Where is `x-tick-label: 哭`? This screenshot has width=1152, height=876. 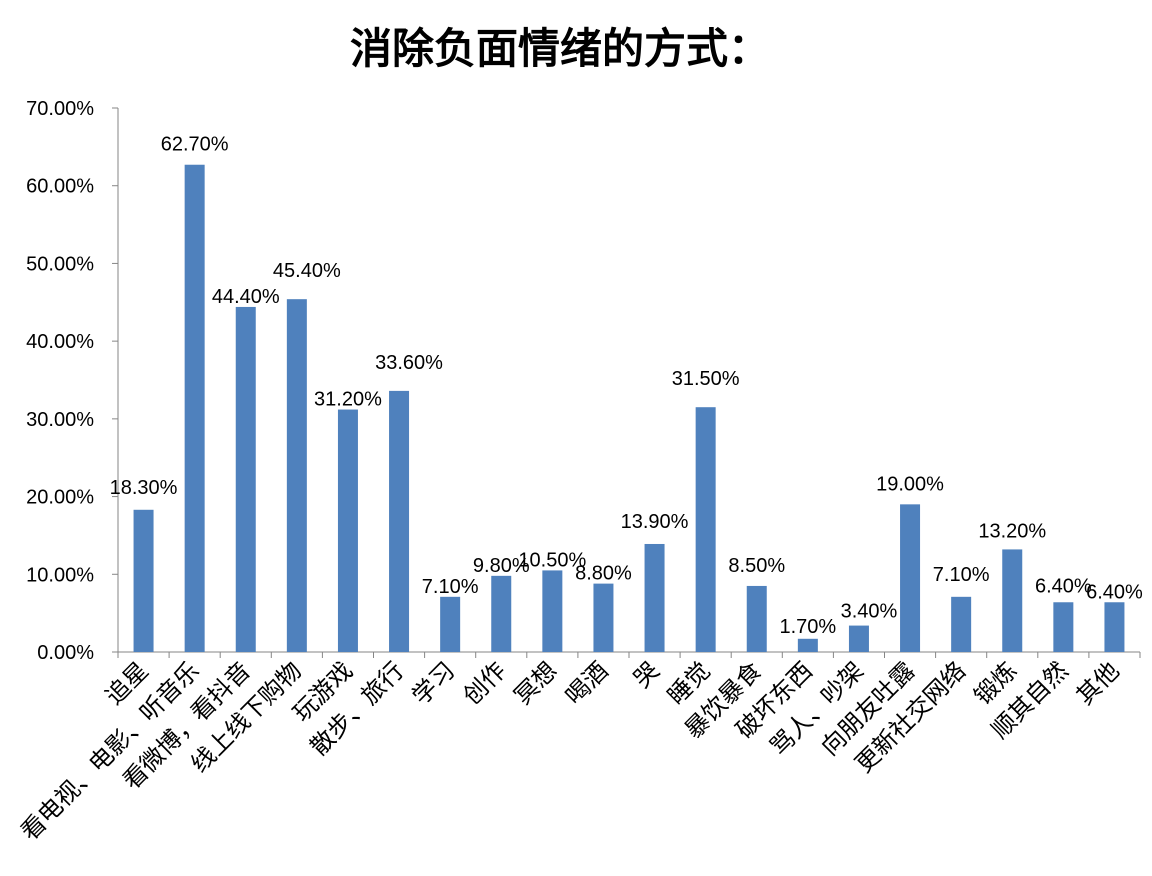 x-tick-label: 哭 is located at coordinates (646, 674).